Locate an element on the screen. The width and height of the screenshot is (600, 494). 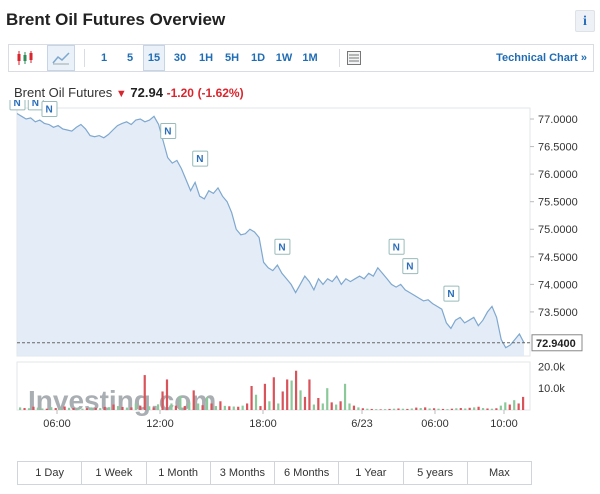
interval-button-15: 15 is located at coordinates (154, 58).